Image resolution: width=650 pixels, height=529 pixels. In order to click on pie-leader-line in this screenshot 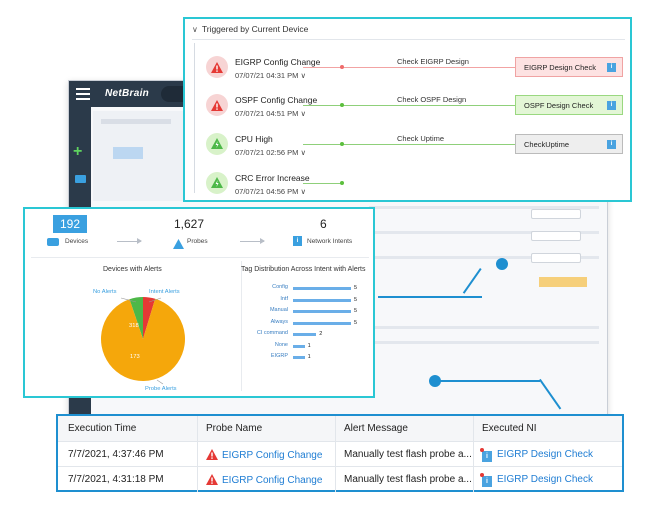, I will do `click(155, 300)`.